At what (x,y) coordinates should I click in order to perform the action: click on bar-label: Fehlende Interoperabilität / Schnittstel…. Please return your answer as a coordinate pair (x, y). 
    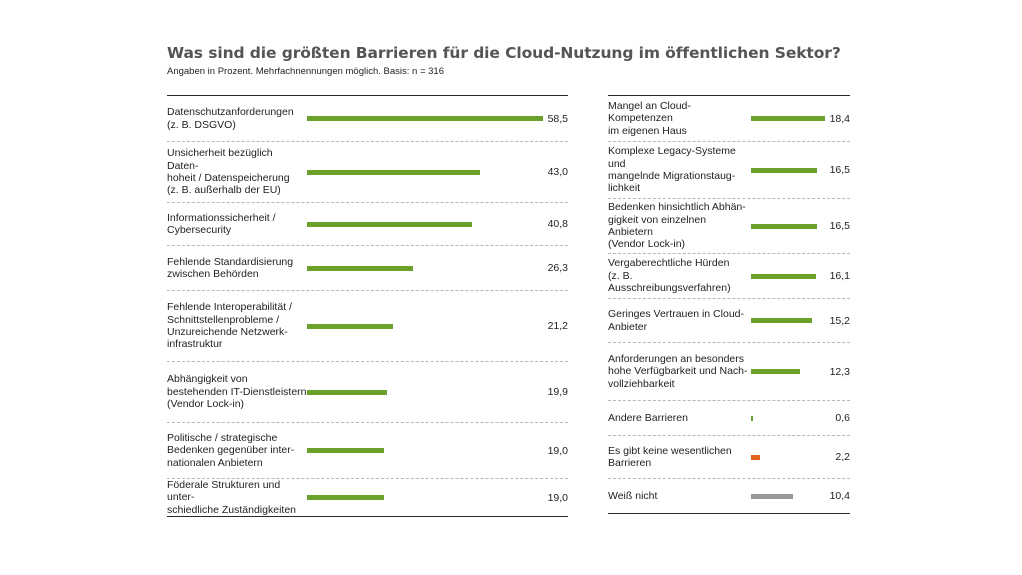
    Looking at the image, I should click on (229, 326).